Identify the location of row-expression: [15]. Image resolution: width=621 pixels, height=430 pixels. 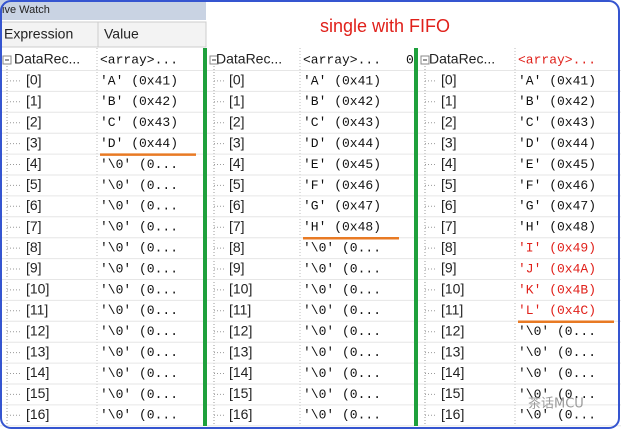
(240, 393).